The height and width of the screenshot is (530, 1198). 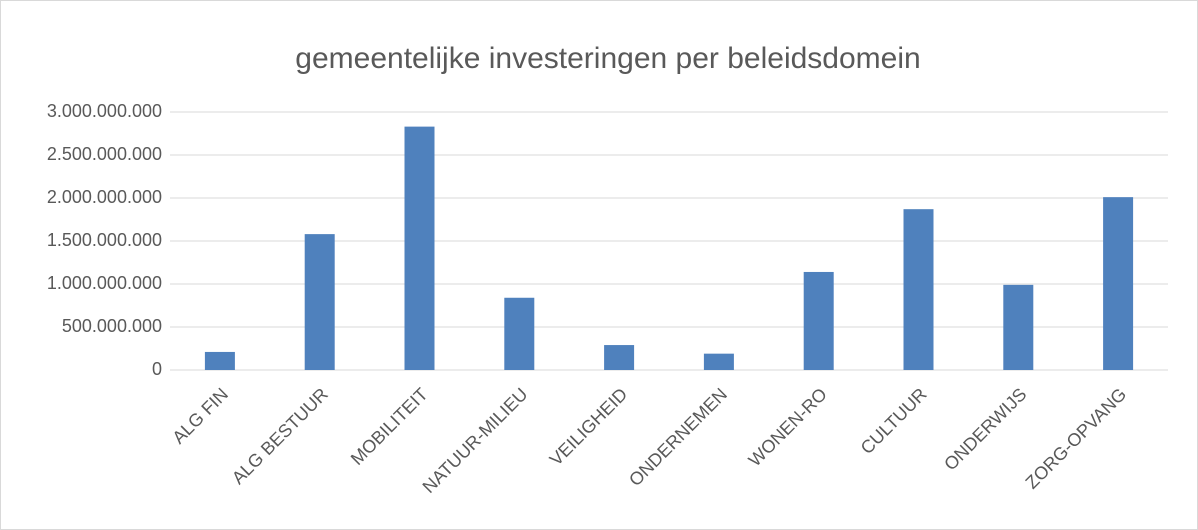 I want to click on y-tick-label: 2.500.000.000, so click(x=104, y=154).